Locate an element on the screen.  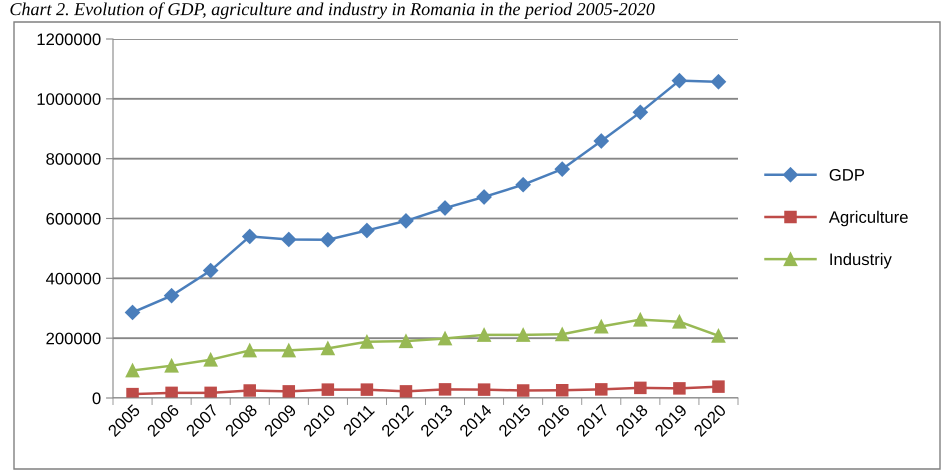
y-tick-label: 200000 is located at coordinates (73, 338).